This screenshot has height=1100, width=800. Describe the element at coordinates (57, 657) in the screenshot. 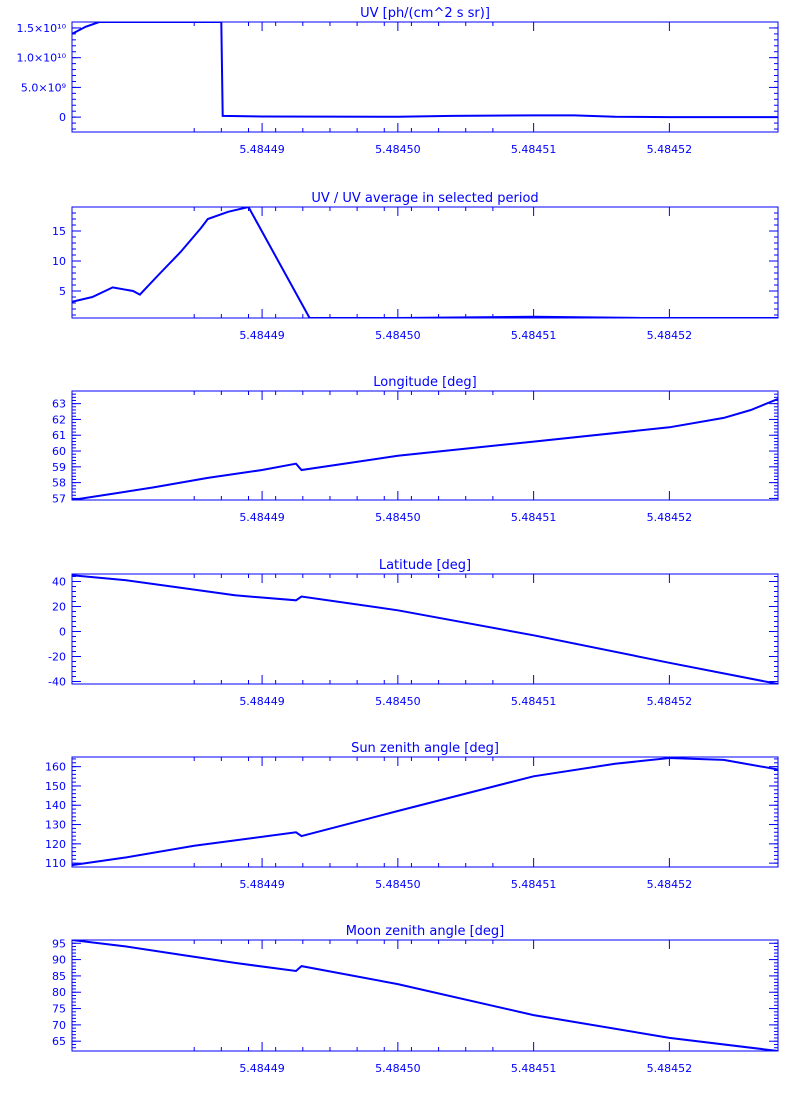

I see `y-tick-label: -20` at that location.